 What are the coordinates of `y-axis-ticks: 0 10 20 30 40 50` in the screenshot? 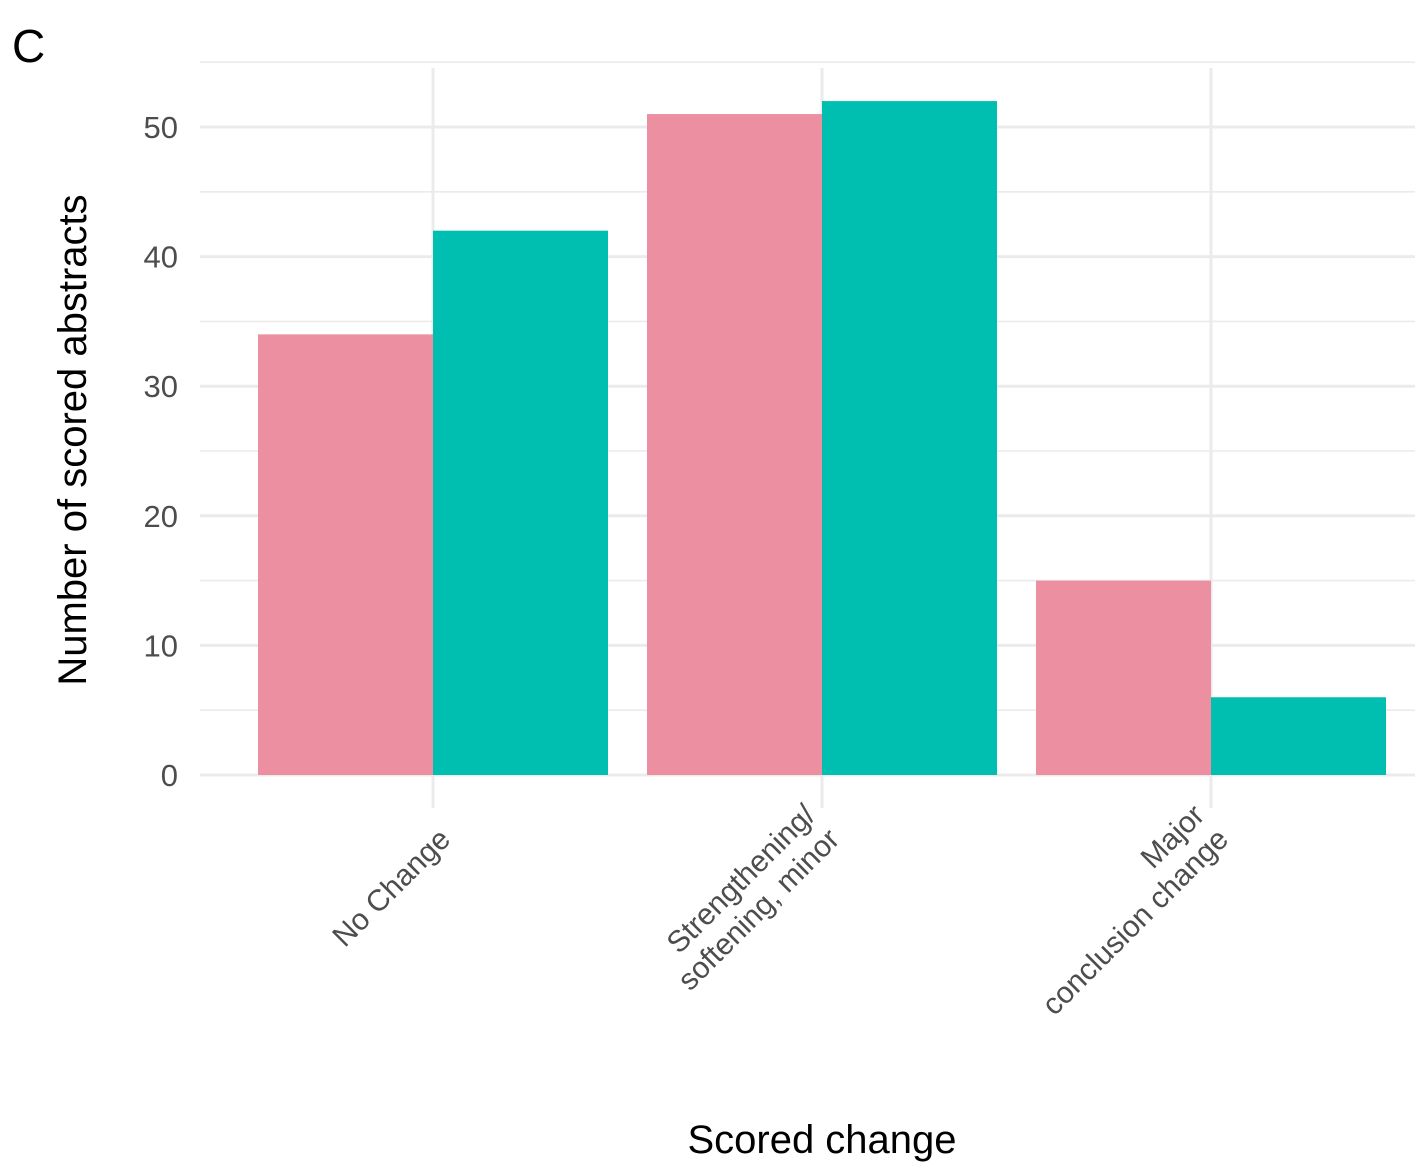 It's located at (161, 451).